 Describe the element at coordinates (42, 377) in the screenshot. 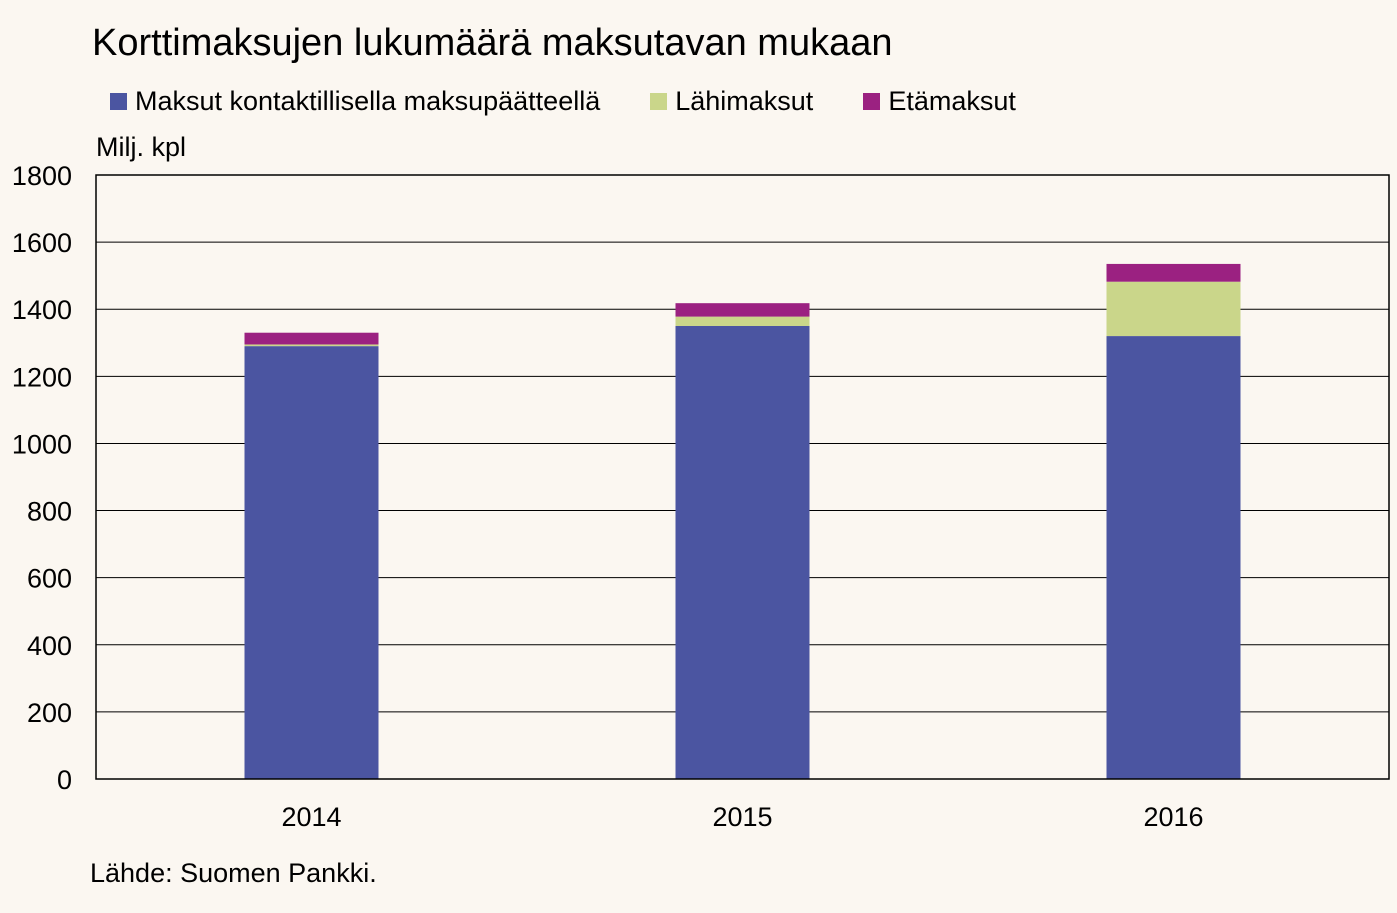

I see `y-tick-label-1200: 1200` at that location.